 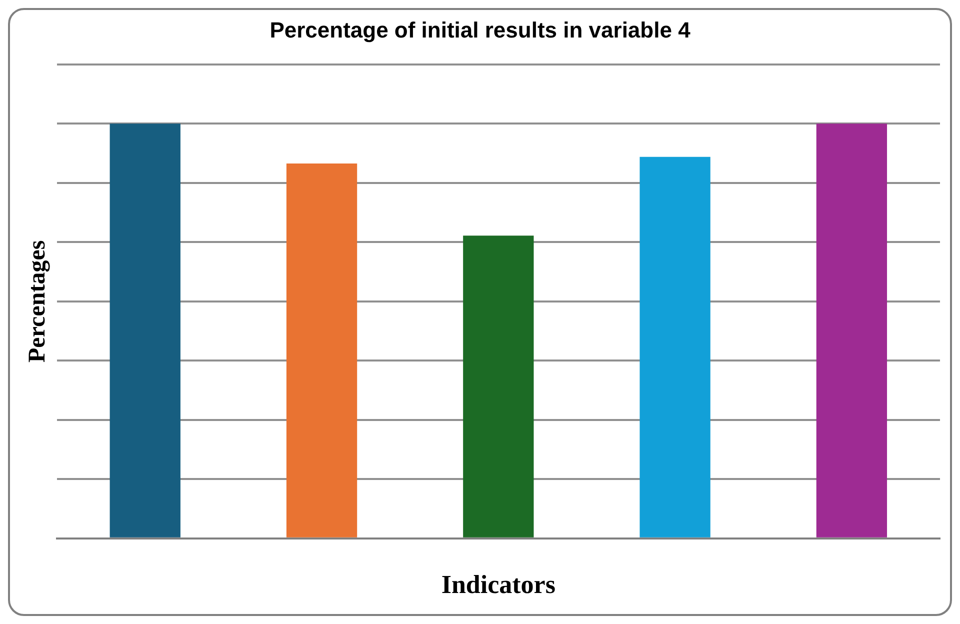 What do you see at coordinates (481, 29) in the screenshot?
I see `chart-title: Percentage of initial results in variable 4` at bounding box center [481, 29].